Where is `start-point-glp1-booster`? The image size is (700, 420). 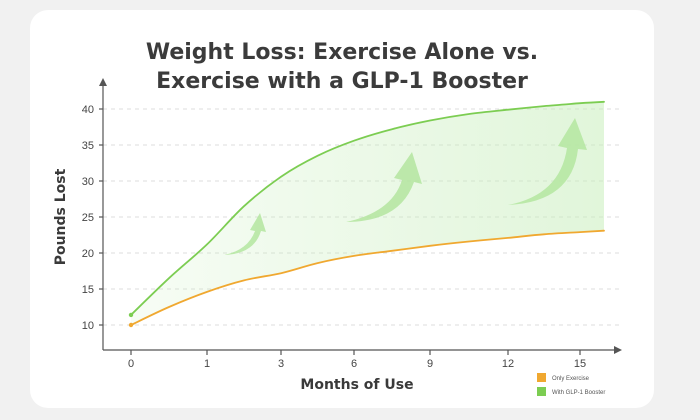 start-point-glp1-booster is located at coordinates (131, 315).